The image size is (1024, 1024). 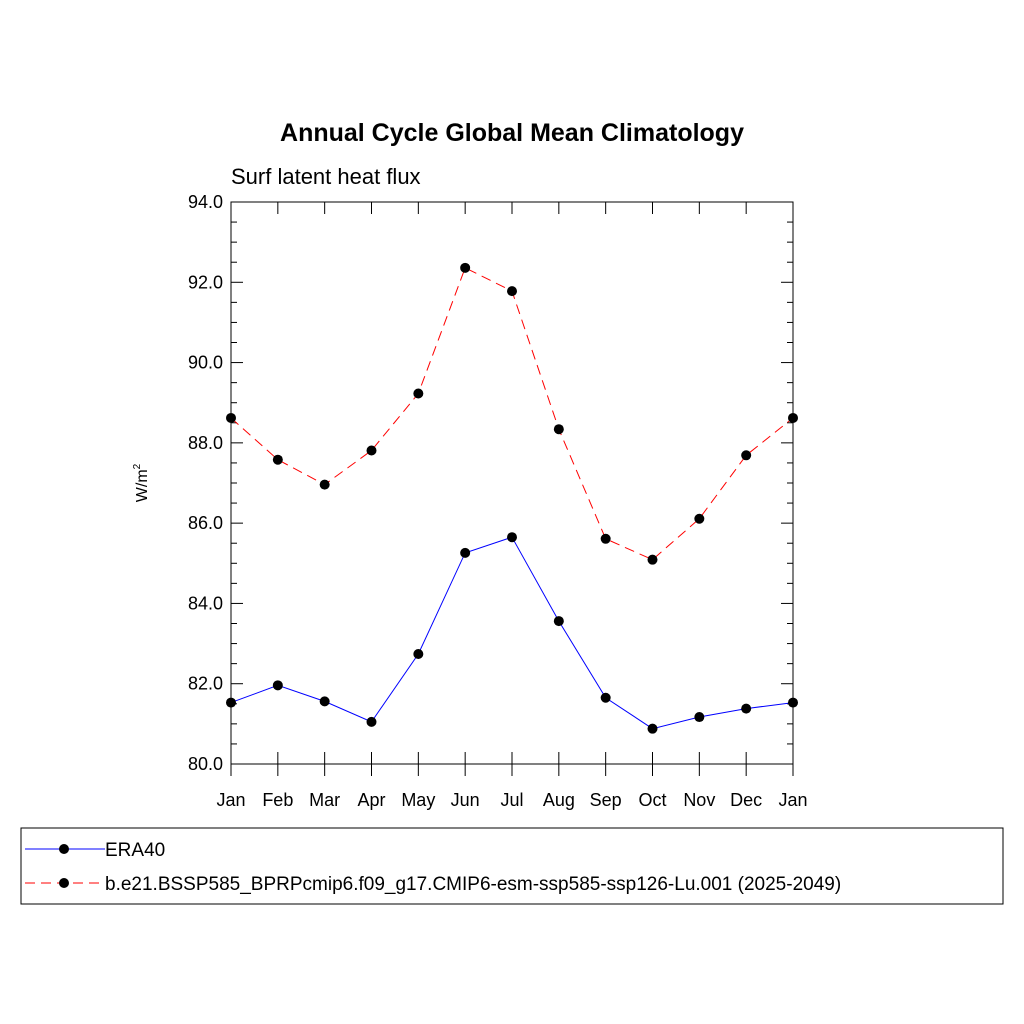 I want to click on series-1-point-may, so click(x=418, y=393).